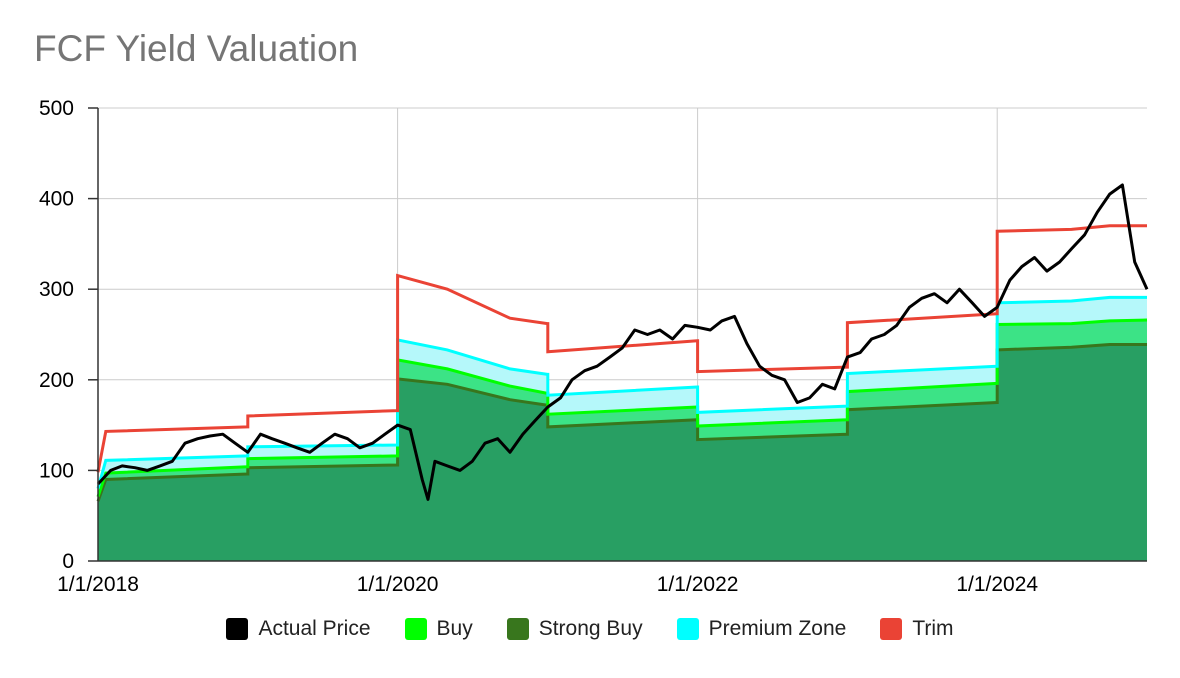  I want to click on x-tick-label: 1/1/2020, so click(398, 584).